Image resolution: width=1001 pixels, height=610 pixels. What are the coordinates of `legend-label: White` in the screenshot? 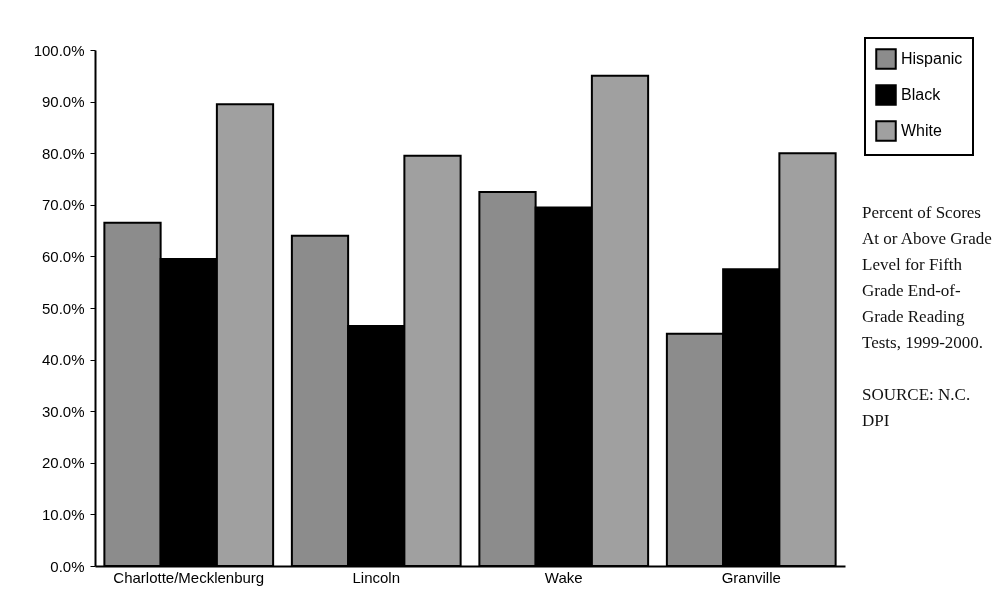 It's located at (921, 130).